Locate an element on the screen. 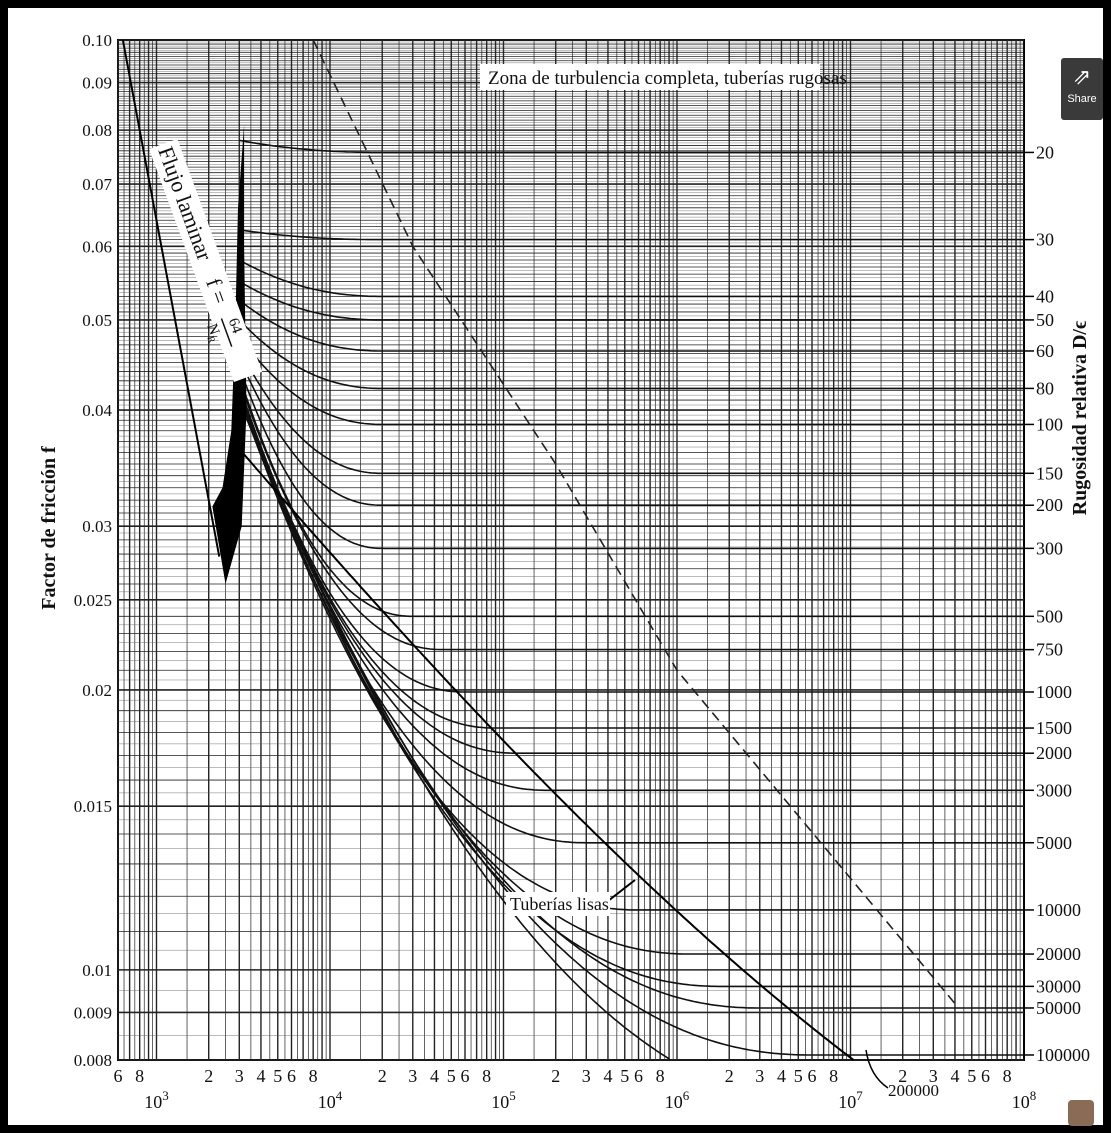 This screenshot has width=1111, height=1133. roughness-label: 30000 is located at coordinates (1058, 986).